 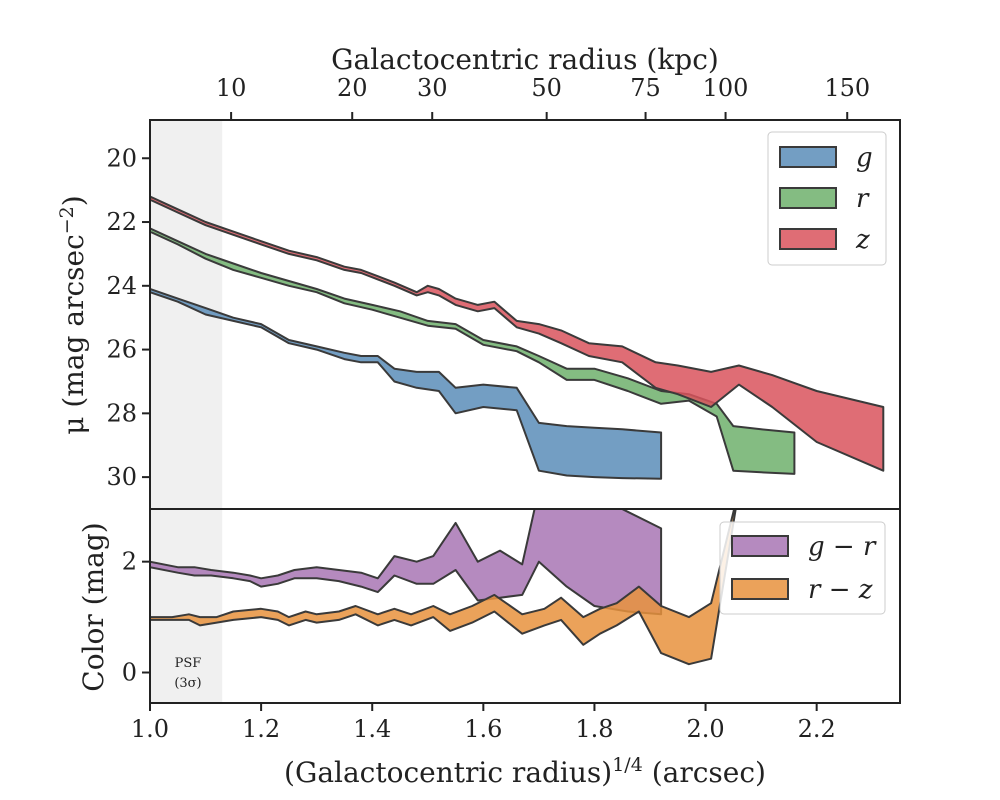 What do you see at coordinates (483, 729) in the screenshot?
I see `x-tick-label: 1.6` at bounding box center [483, 729].